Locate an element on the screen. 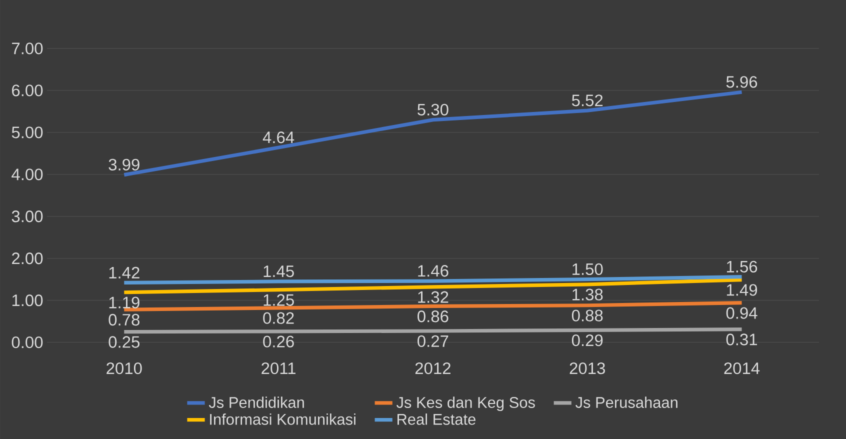 This screenshot has width=846, height=439. data-label: 0.88 is located at coordinates (587, 316).